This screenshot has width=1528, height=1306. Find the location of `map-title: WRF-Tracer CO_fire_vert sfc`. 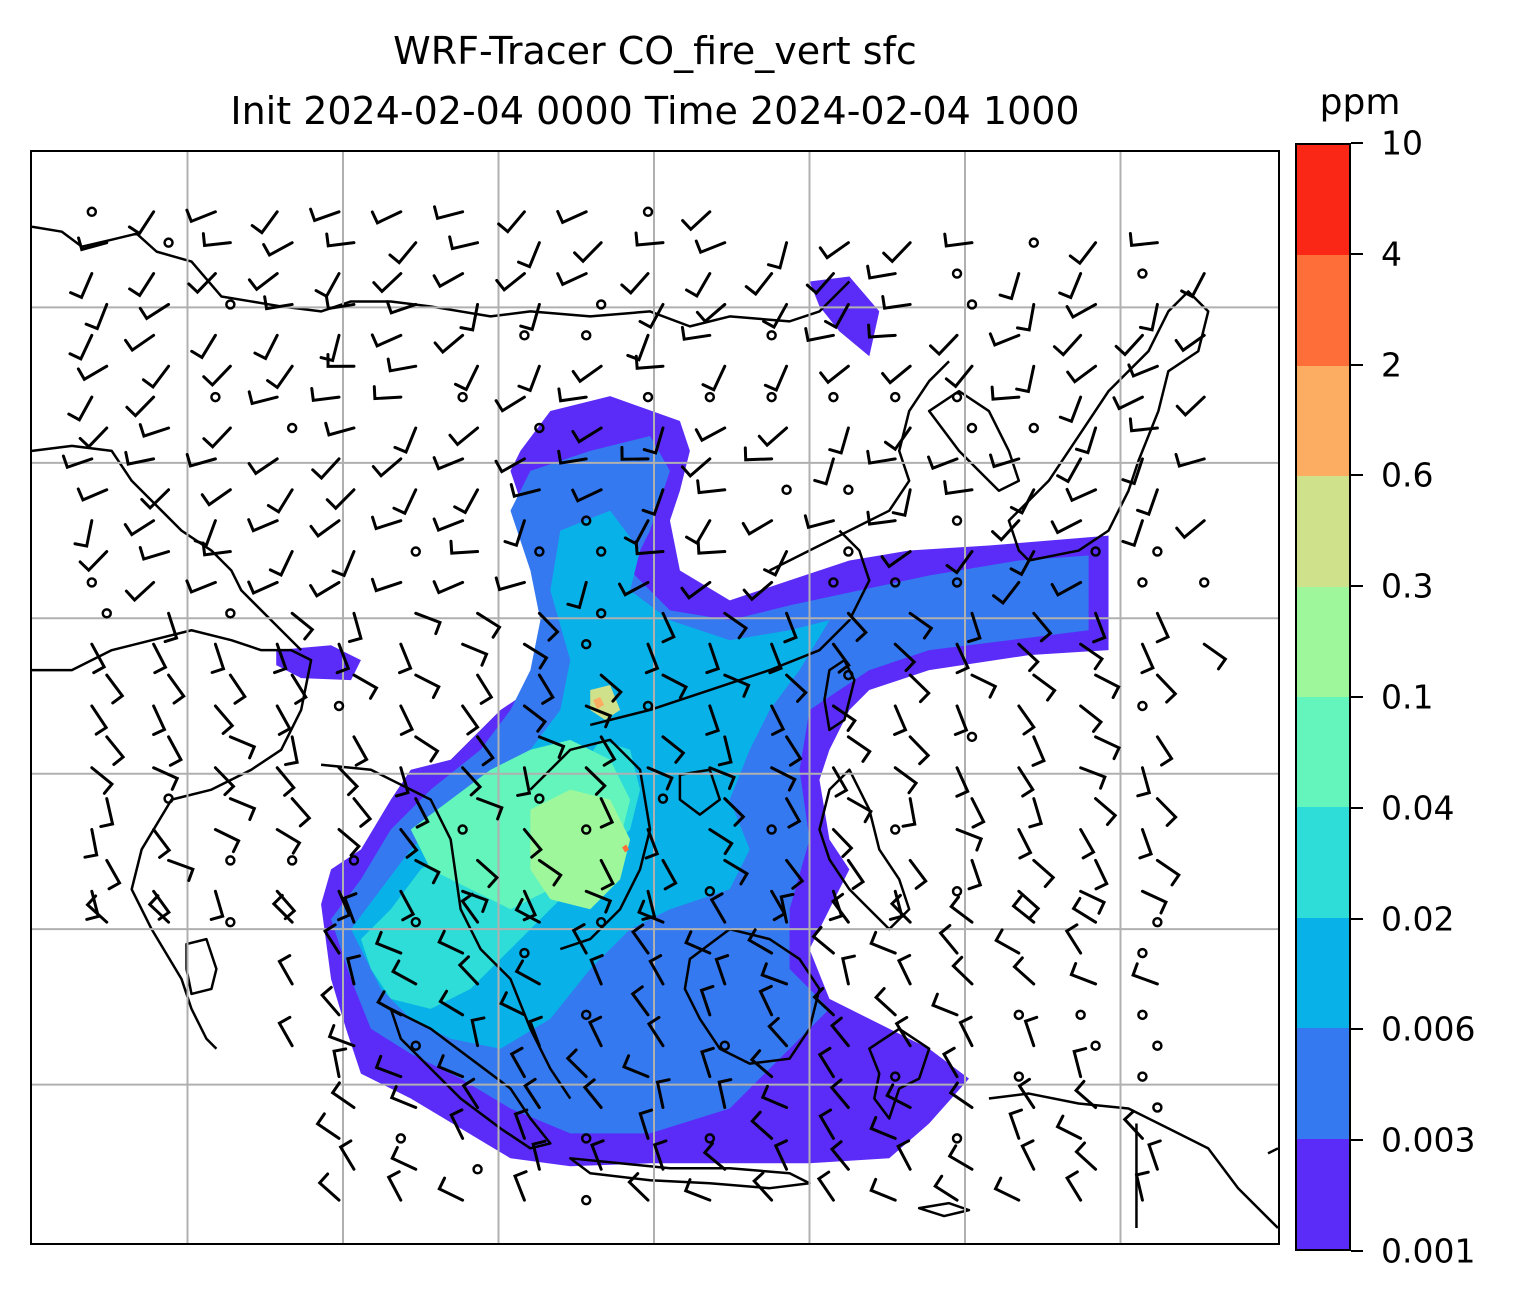

map-title: WRF-Tracer CO_fire_vert sfc is located at coordinates (655, 51).